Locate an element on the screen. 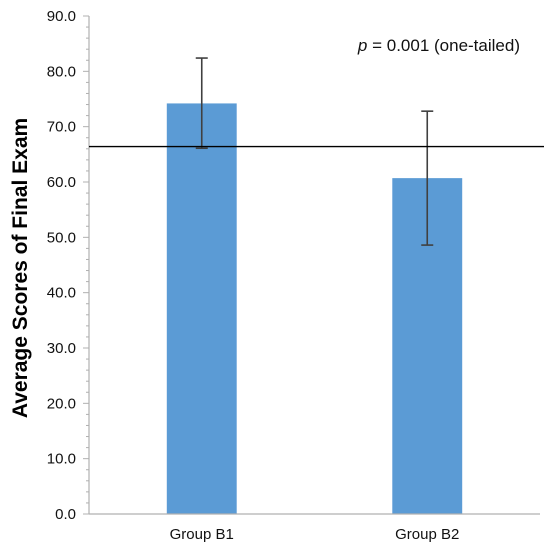  y-axis-ticks: 0.0 10.0 20.0 30.0 40.0 50.0 60.0 70.0 80.0 90.0 is located at coordinates (68, 265).